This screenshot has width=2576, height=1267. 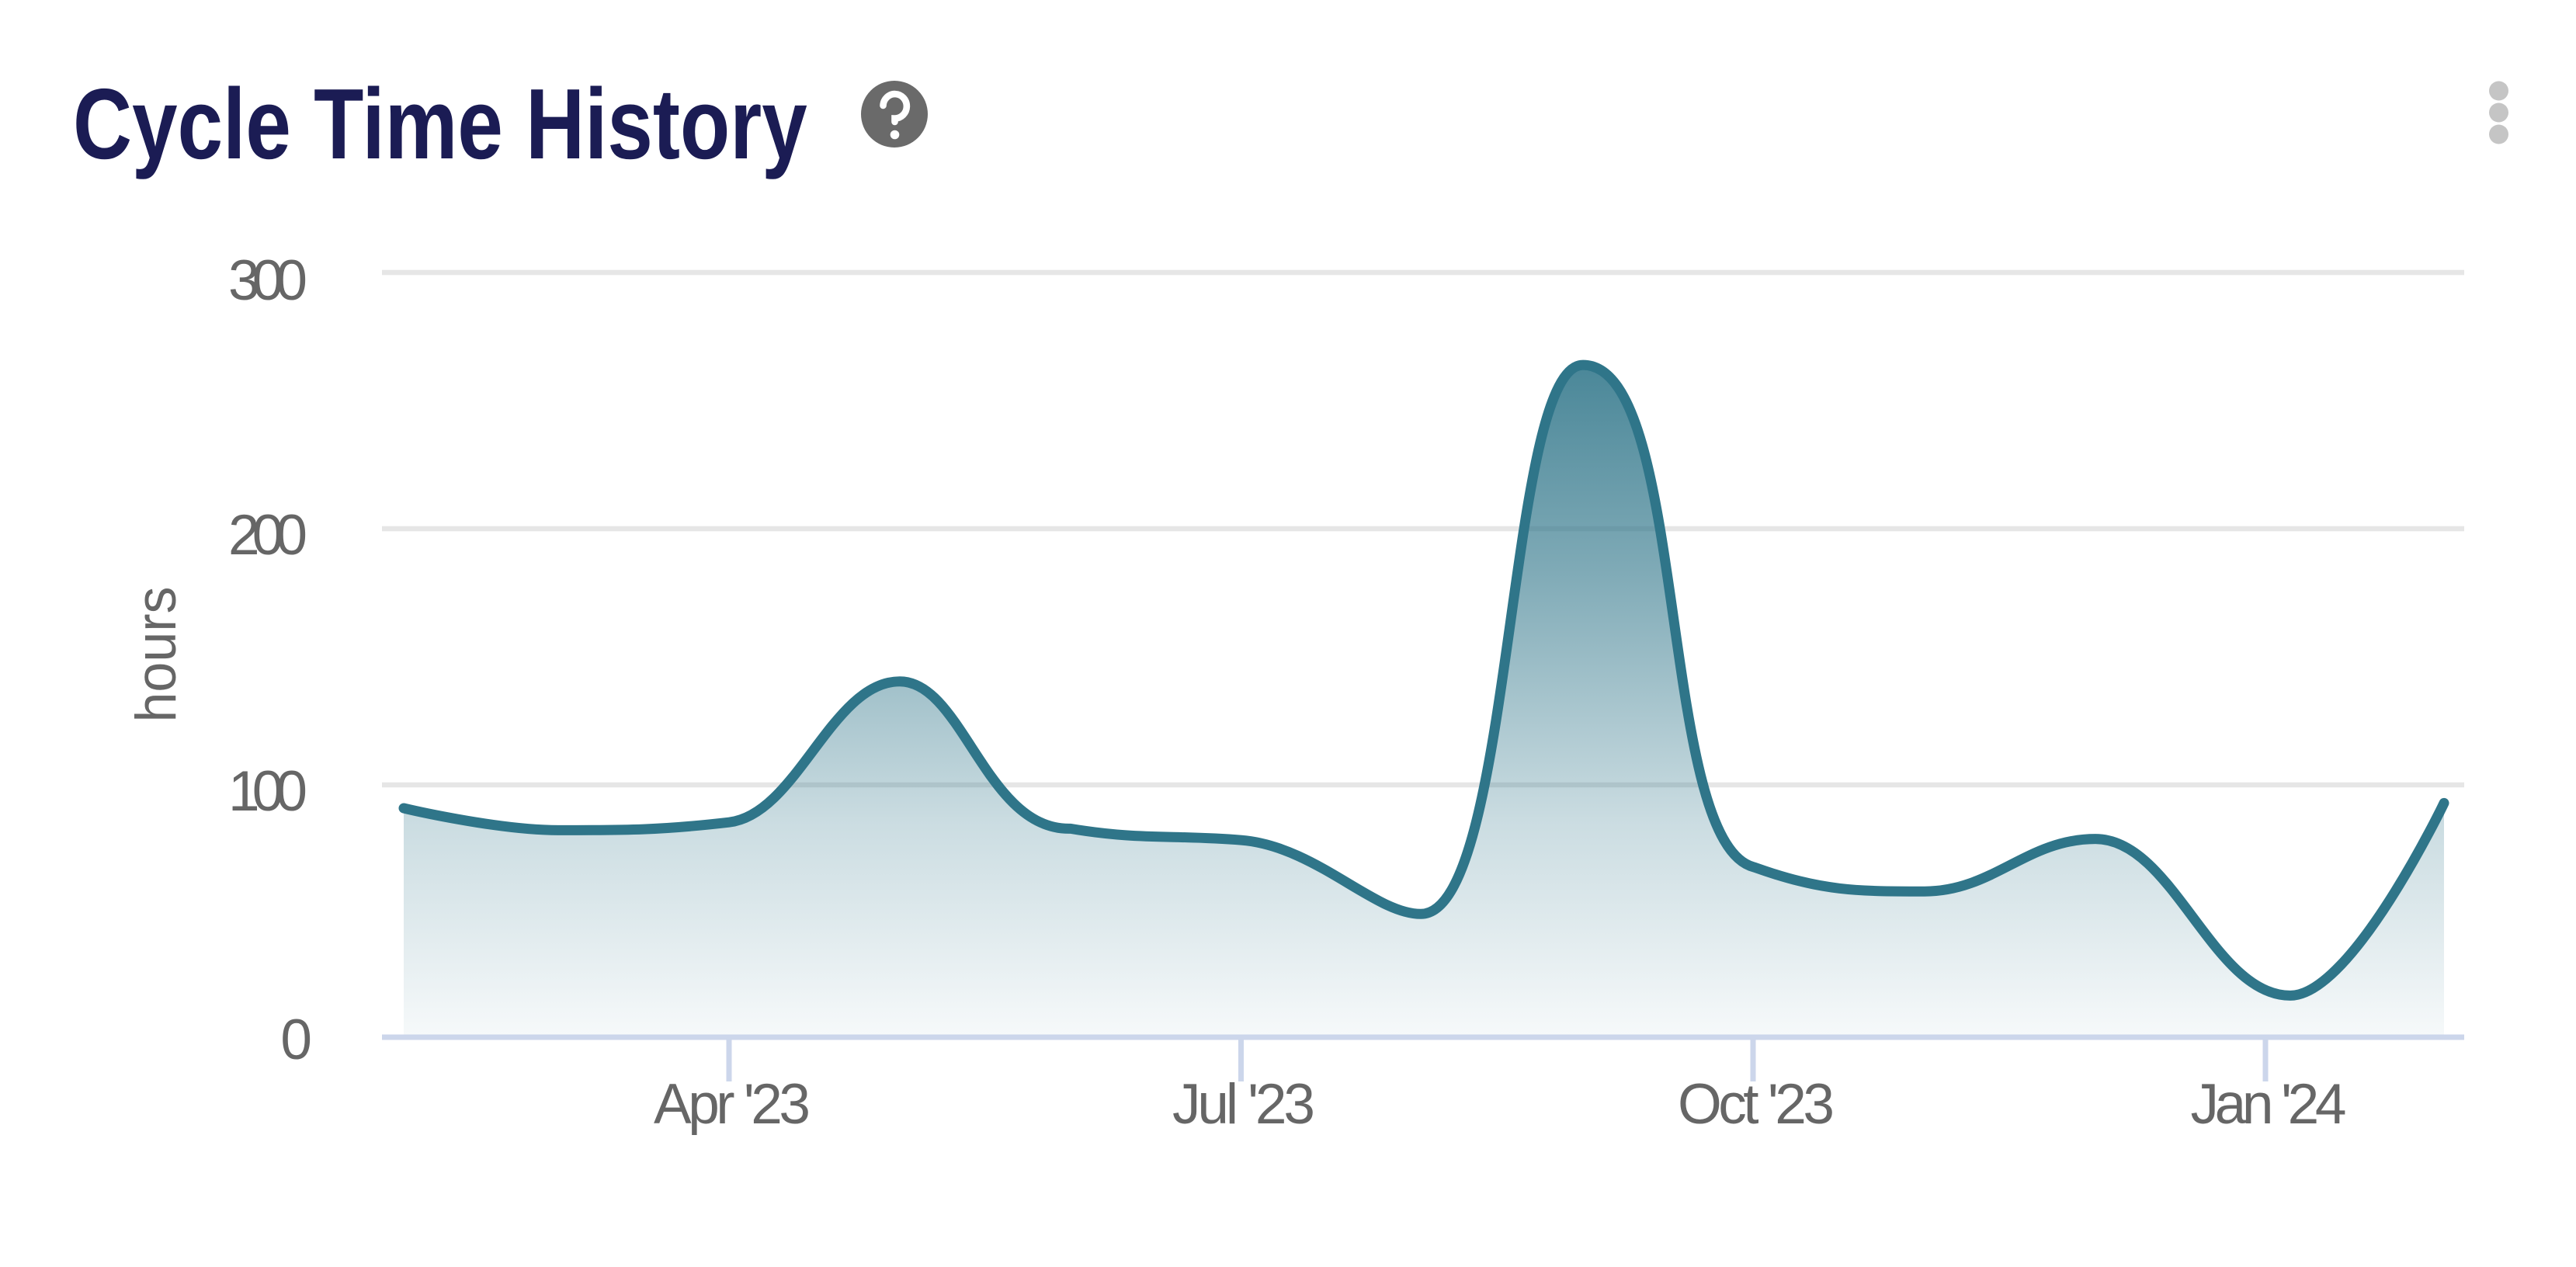 What do you see at coordinates (440, 124) in the screenshot?
I see `svg-text: Cycle Time History` at bounding box center [440, 124].